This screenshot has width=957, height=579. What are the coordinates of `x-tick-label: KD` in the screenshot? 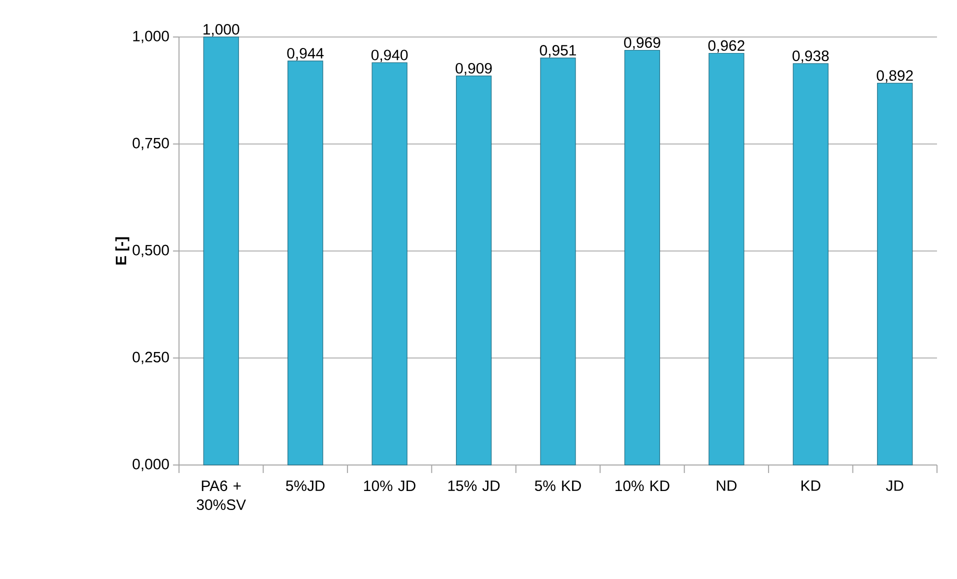 It's located at (811, 485).